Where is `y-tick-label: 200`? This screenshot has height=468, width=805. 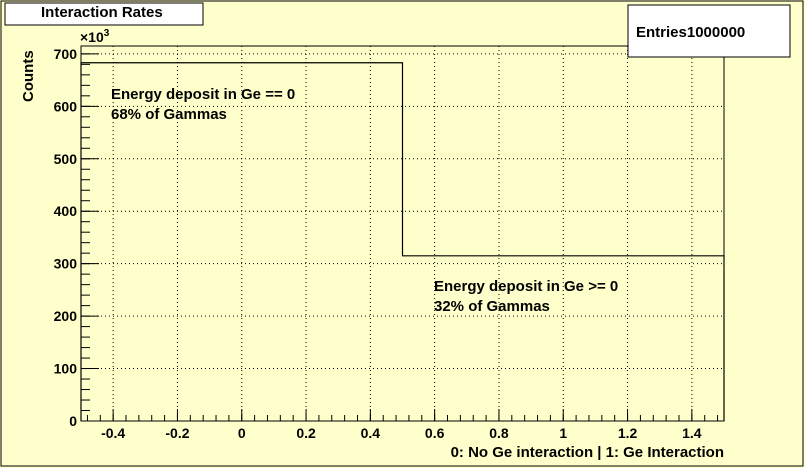
y-tick-label: 200 is located at coordinates (66, 316).